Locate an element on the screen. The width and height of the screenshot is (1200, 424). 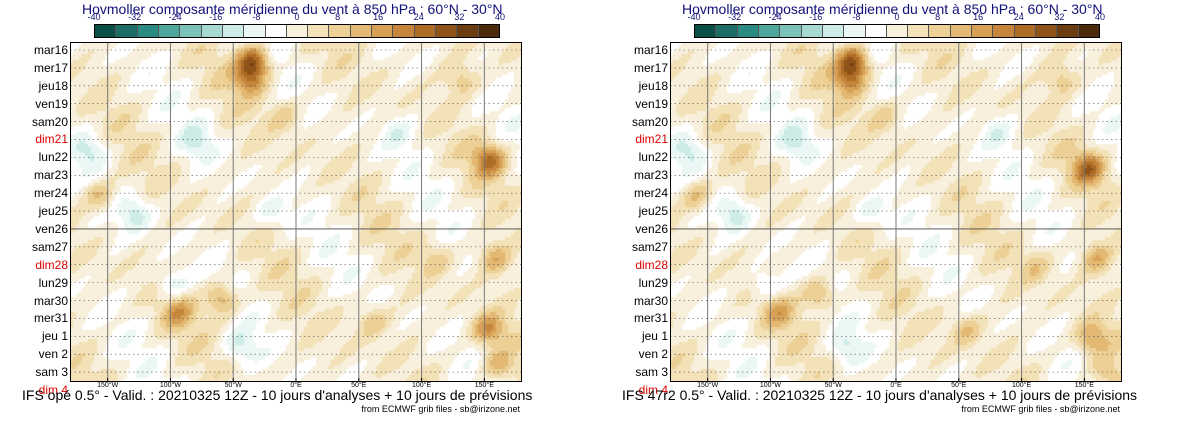
colorbar-tick-label: 32 is located at coordinates (1059, 17).